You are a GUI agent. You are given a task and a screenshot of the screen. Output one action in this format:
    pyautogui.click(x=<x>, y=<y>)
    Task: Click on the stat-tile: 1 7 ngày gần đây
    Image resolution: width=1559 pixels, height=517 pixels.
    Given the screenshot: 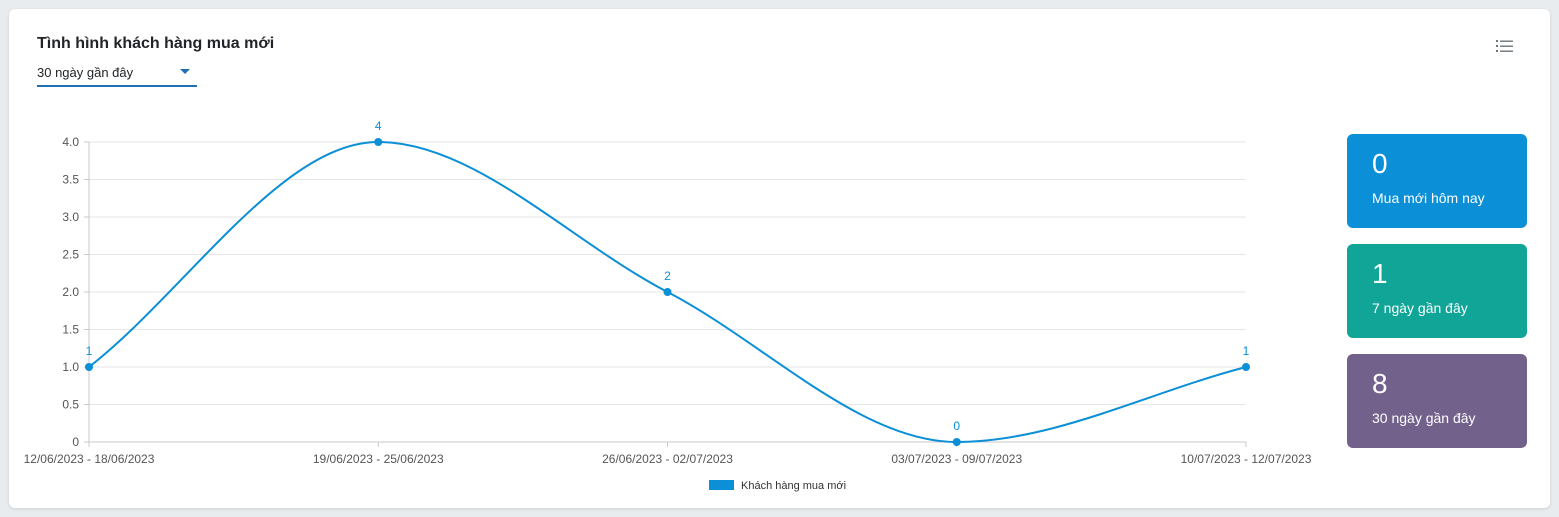 What is the action you would take?
    pyautogui.click(x=1437, y=291)
    